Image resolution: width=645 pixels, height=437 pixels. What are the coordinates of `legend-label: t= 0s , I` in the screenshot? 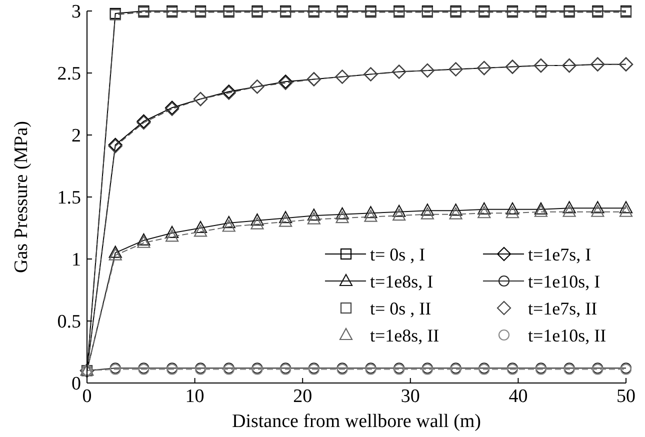 It's located at (398, 254).